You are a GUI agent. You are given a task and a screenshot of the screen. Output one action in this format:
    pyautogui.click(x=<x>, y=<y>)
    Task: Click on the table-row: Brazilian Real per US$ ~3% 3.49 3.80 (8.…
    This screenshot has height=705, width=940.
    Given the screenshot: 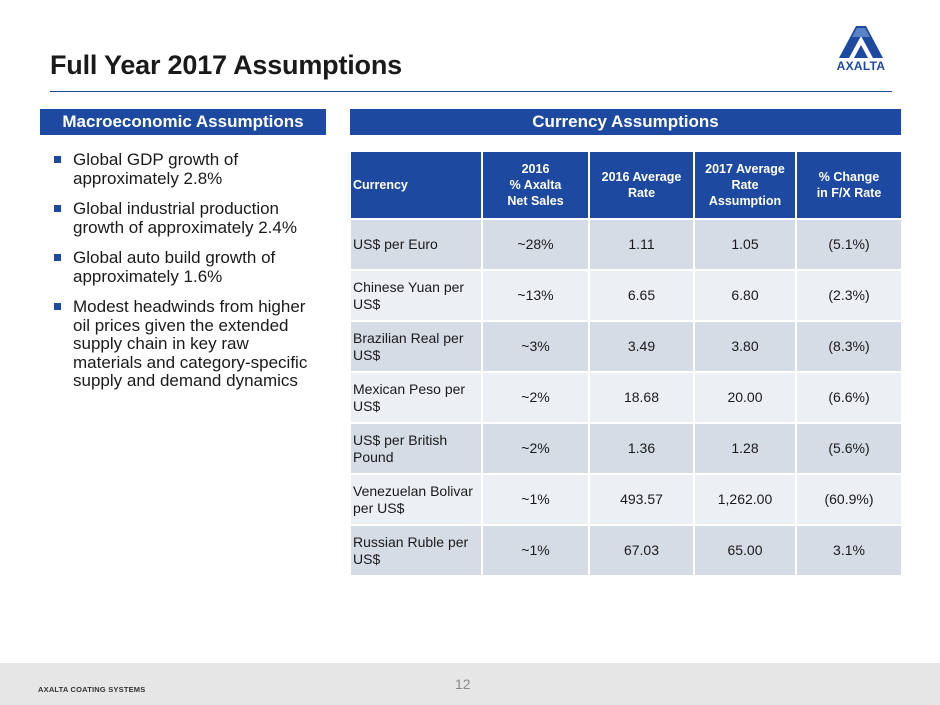 What is the action you would take?
    pyautogui.click(x=626, y=346)
    